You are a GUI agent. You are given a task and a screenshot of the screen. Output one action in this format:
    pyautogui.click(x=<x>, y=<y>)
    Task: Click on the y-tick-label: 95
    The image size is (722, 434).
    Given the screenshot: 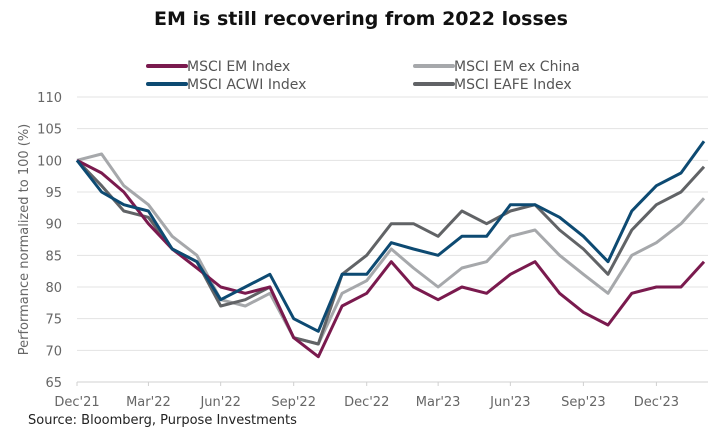 What is the action you would take?
    pyautogui.click(x=53, y=193)
    